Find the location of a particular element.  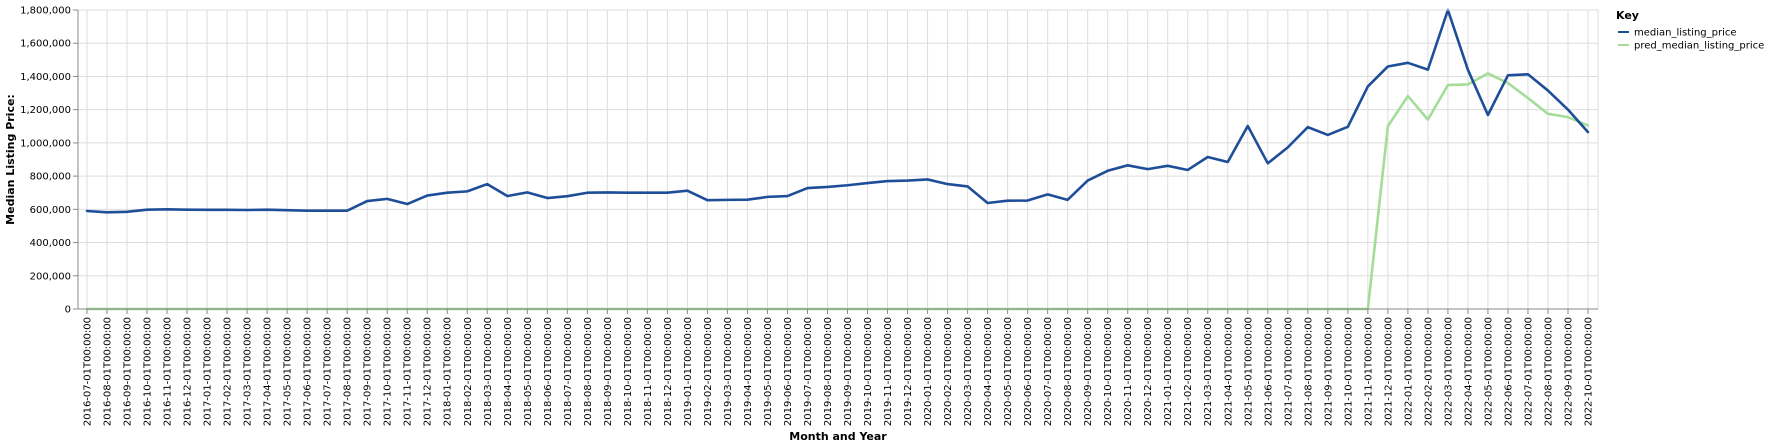

x-tick-label: 2019-12-01T00:00:00 is located at coordinates (908, 371).